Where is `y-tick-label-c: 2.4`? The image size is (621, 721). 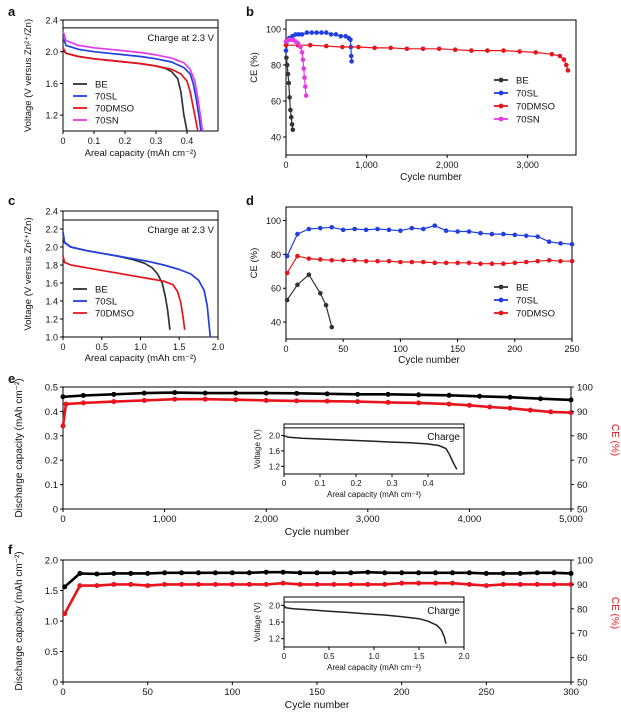 y-tick-label-c: 2.4 is located at coordinates (51, 212).